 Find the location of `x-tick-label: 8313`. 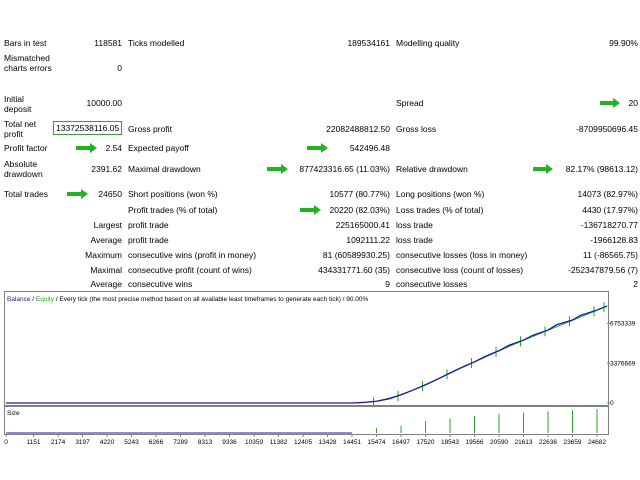

x-tick-label: 8313 is located at coordinates (205, 442).